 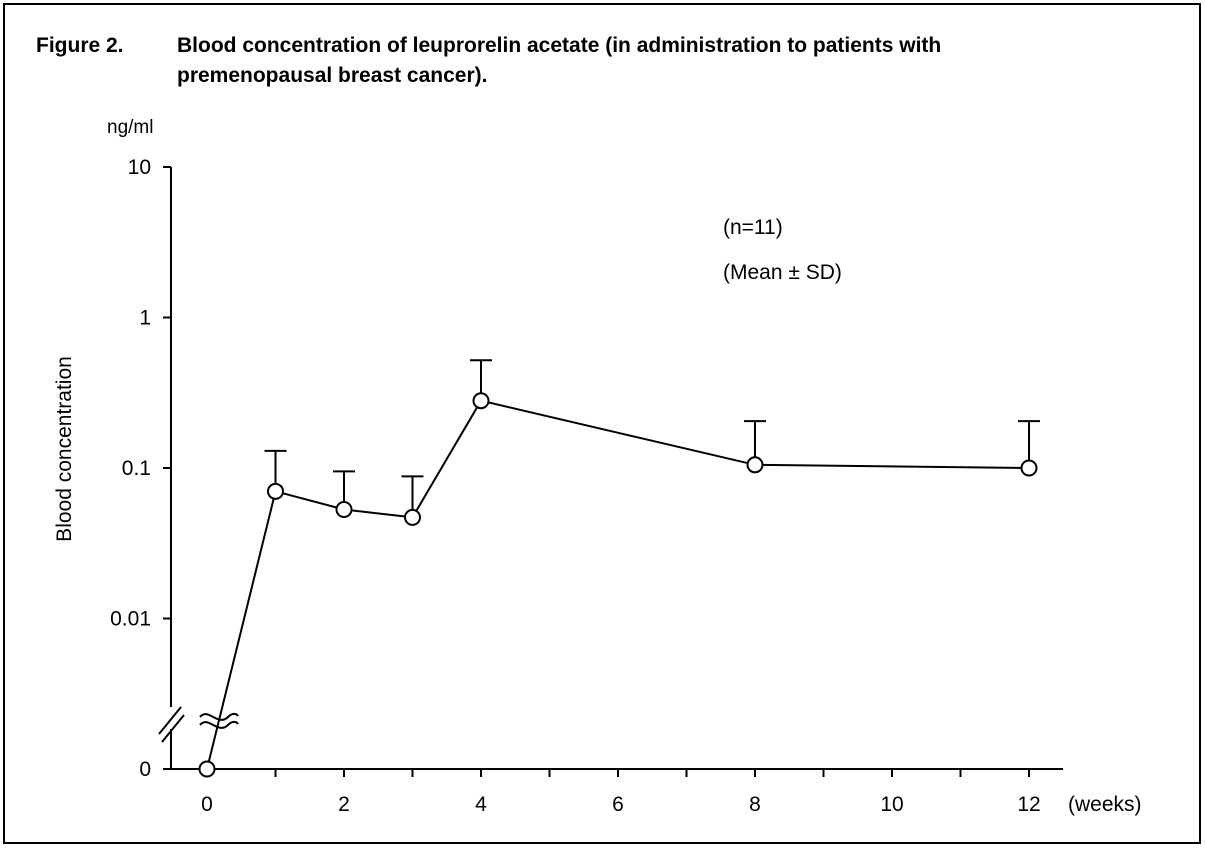 I want to click on y-tick-label: 0.1, so click(x=136, y=468).